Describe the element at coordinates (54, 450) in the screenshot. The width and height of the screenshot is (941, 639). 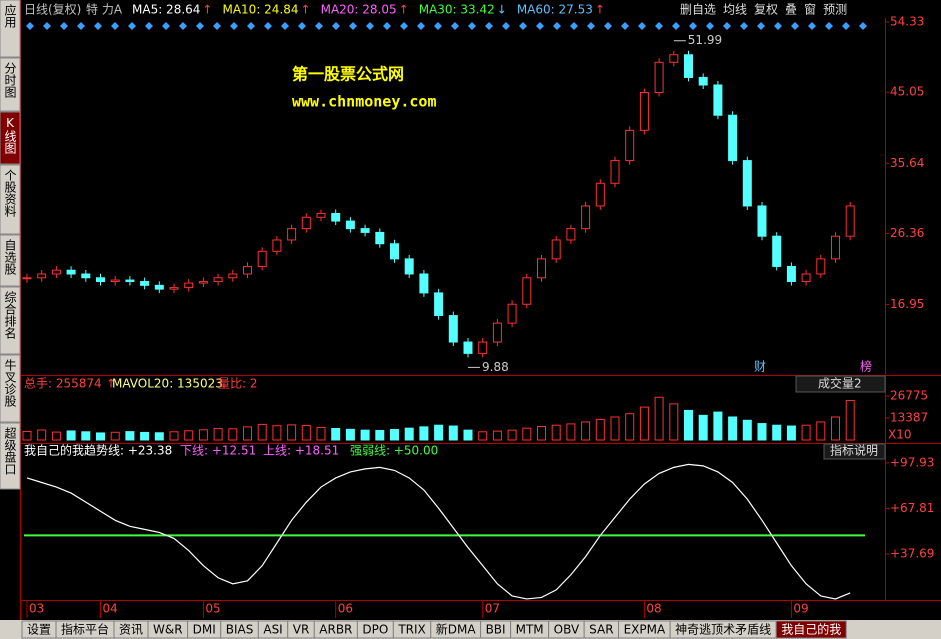
I see `indicator-name: 我自己的我` at that location.